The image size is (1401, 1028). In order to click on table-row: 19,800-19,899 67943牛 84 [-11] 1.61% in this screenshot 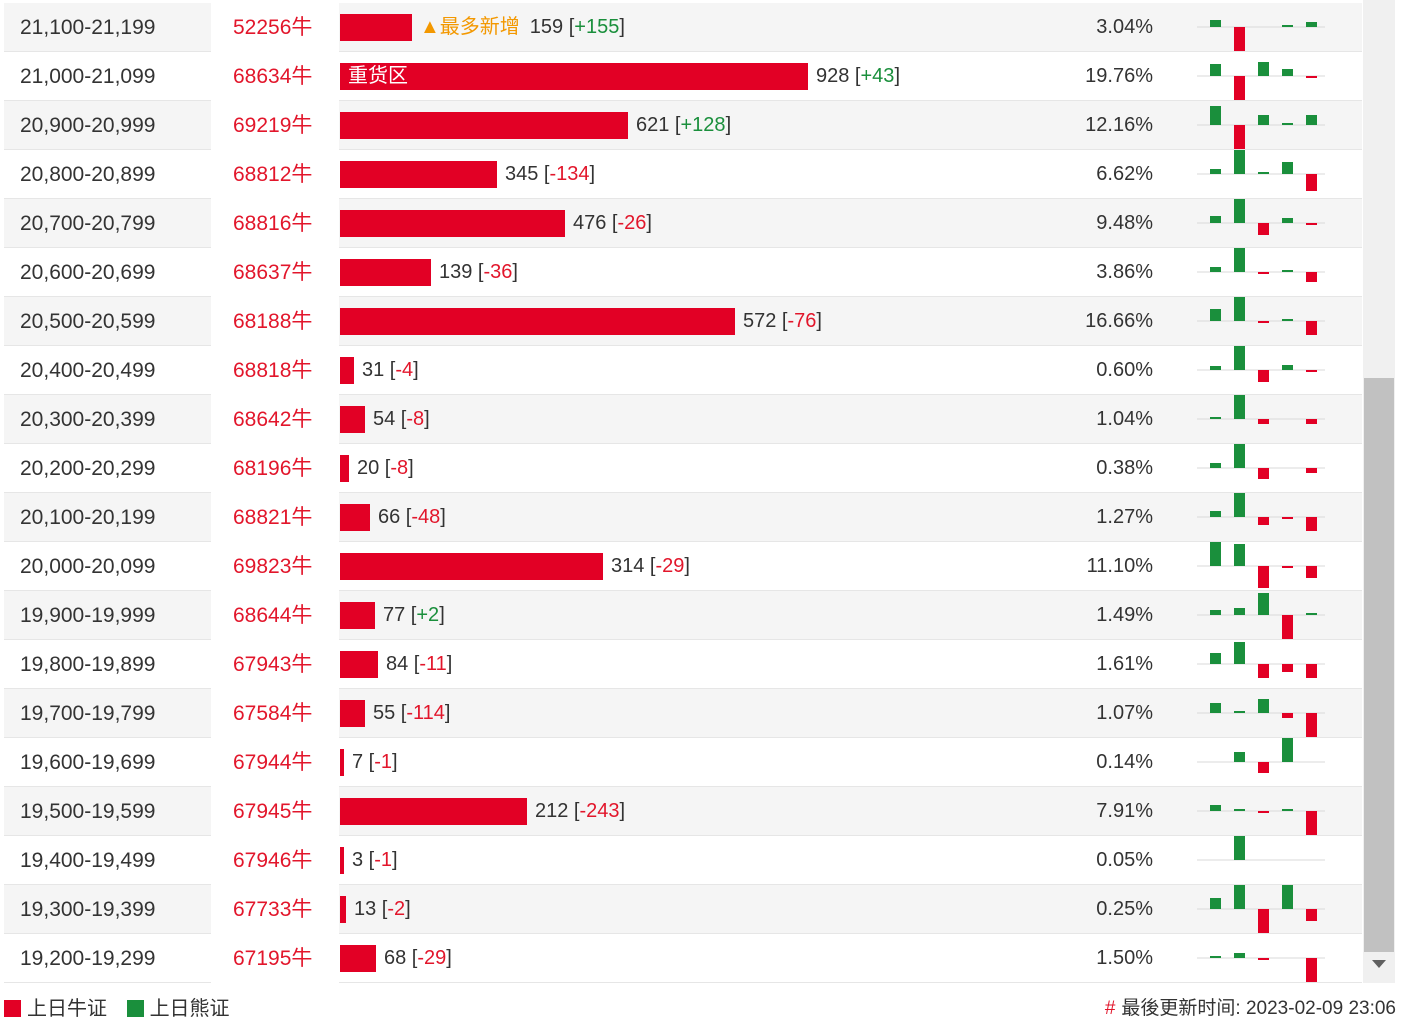, I will do `click(683, 664)`.